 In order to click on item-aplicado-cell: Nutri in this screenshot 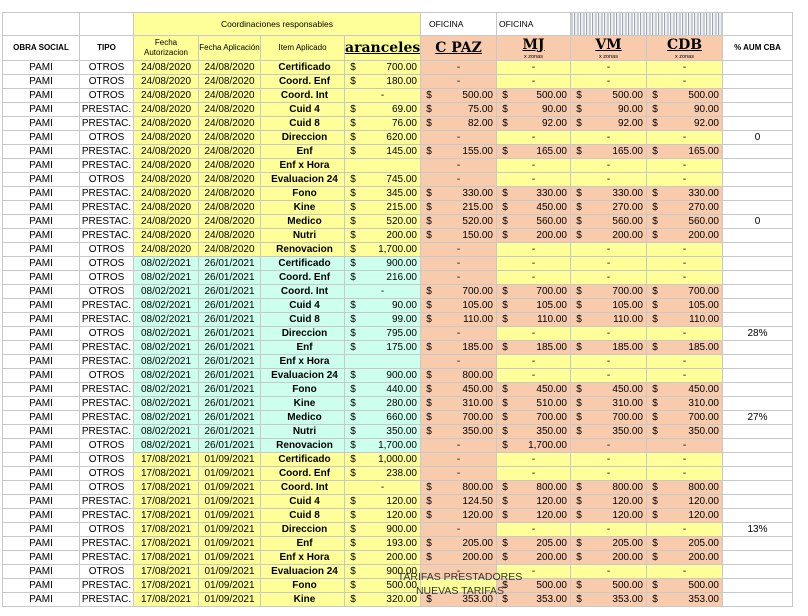, I will do `click(302, 431)`.